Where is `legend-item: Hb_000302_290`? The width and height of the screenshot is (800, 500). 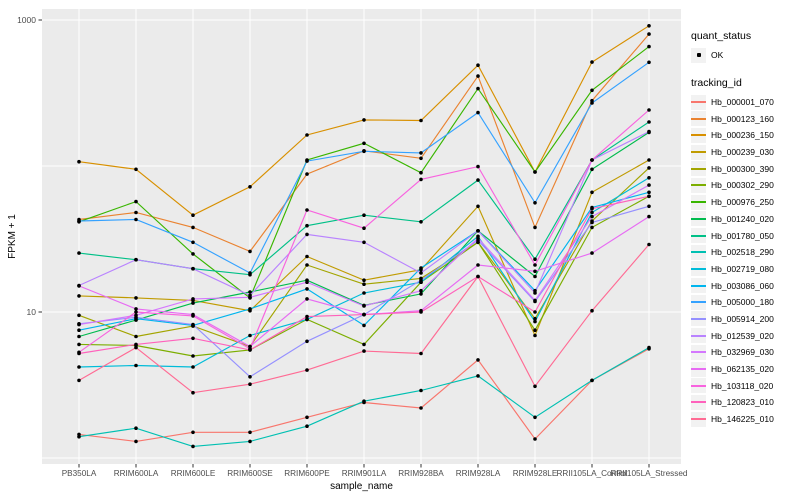 legend-item: Hb_000302_290 is located at coordinates (745, 185).